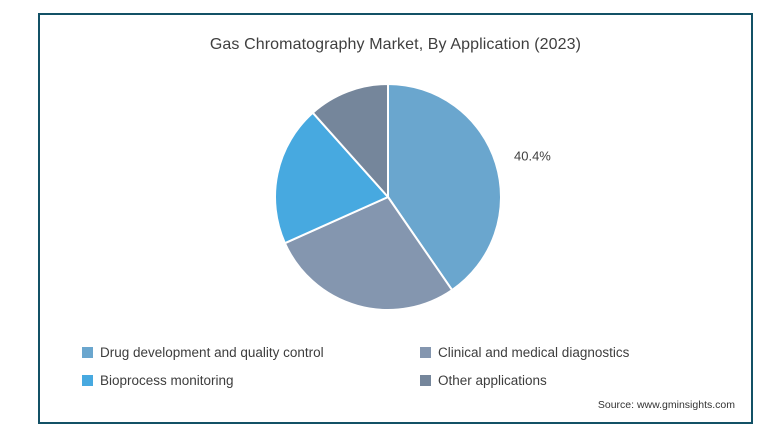  Describe the element at coordinates (534, 352) in the screenshot. I see `legend-label: Clinical and medical diagnostics` at that location.